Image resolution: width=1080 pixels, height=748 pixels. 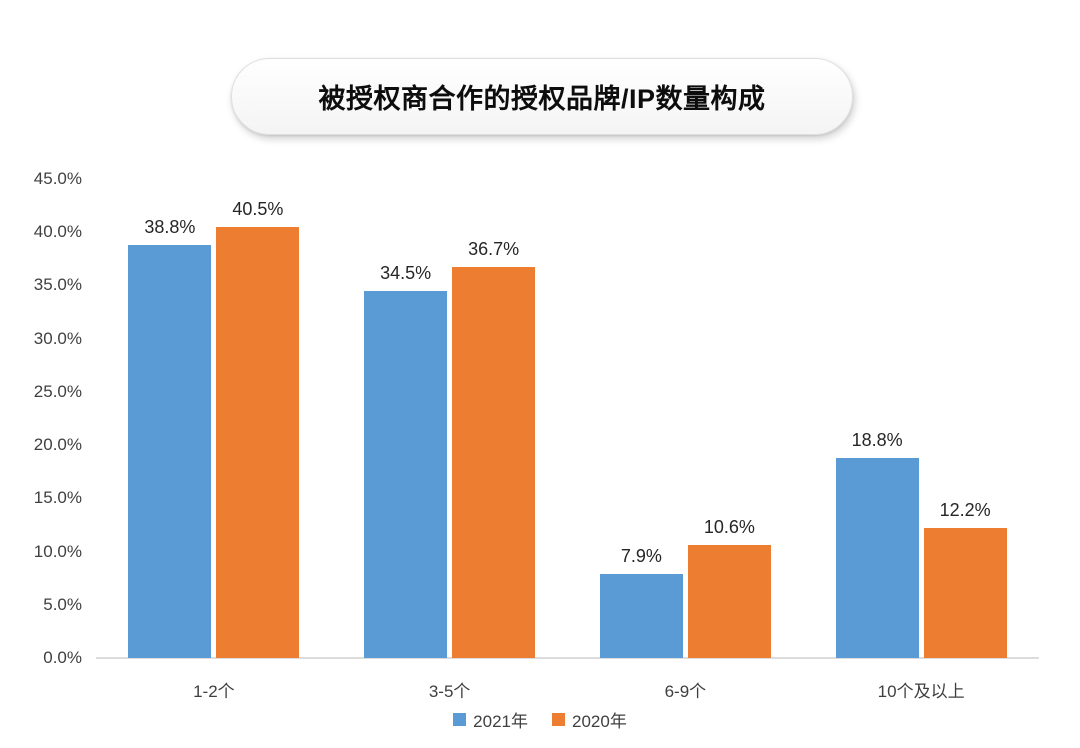 What do you see at coordinates (214, 691) in the screenshot?
I see `x-axis-category-label: 1-2个` at bounding box center [214, 691].